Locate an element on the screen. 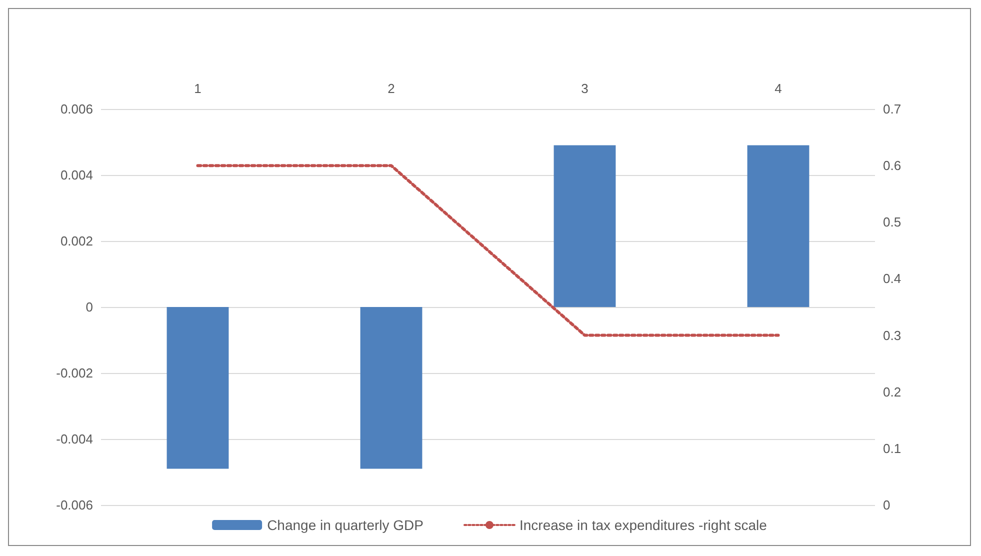 This screenshot has width=981, height=556. y2-tick-label: 0 is located at coordinates (886, 505).